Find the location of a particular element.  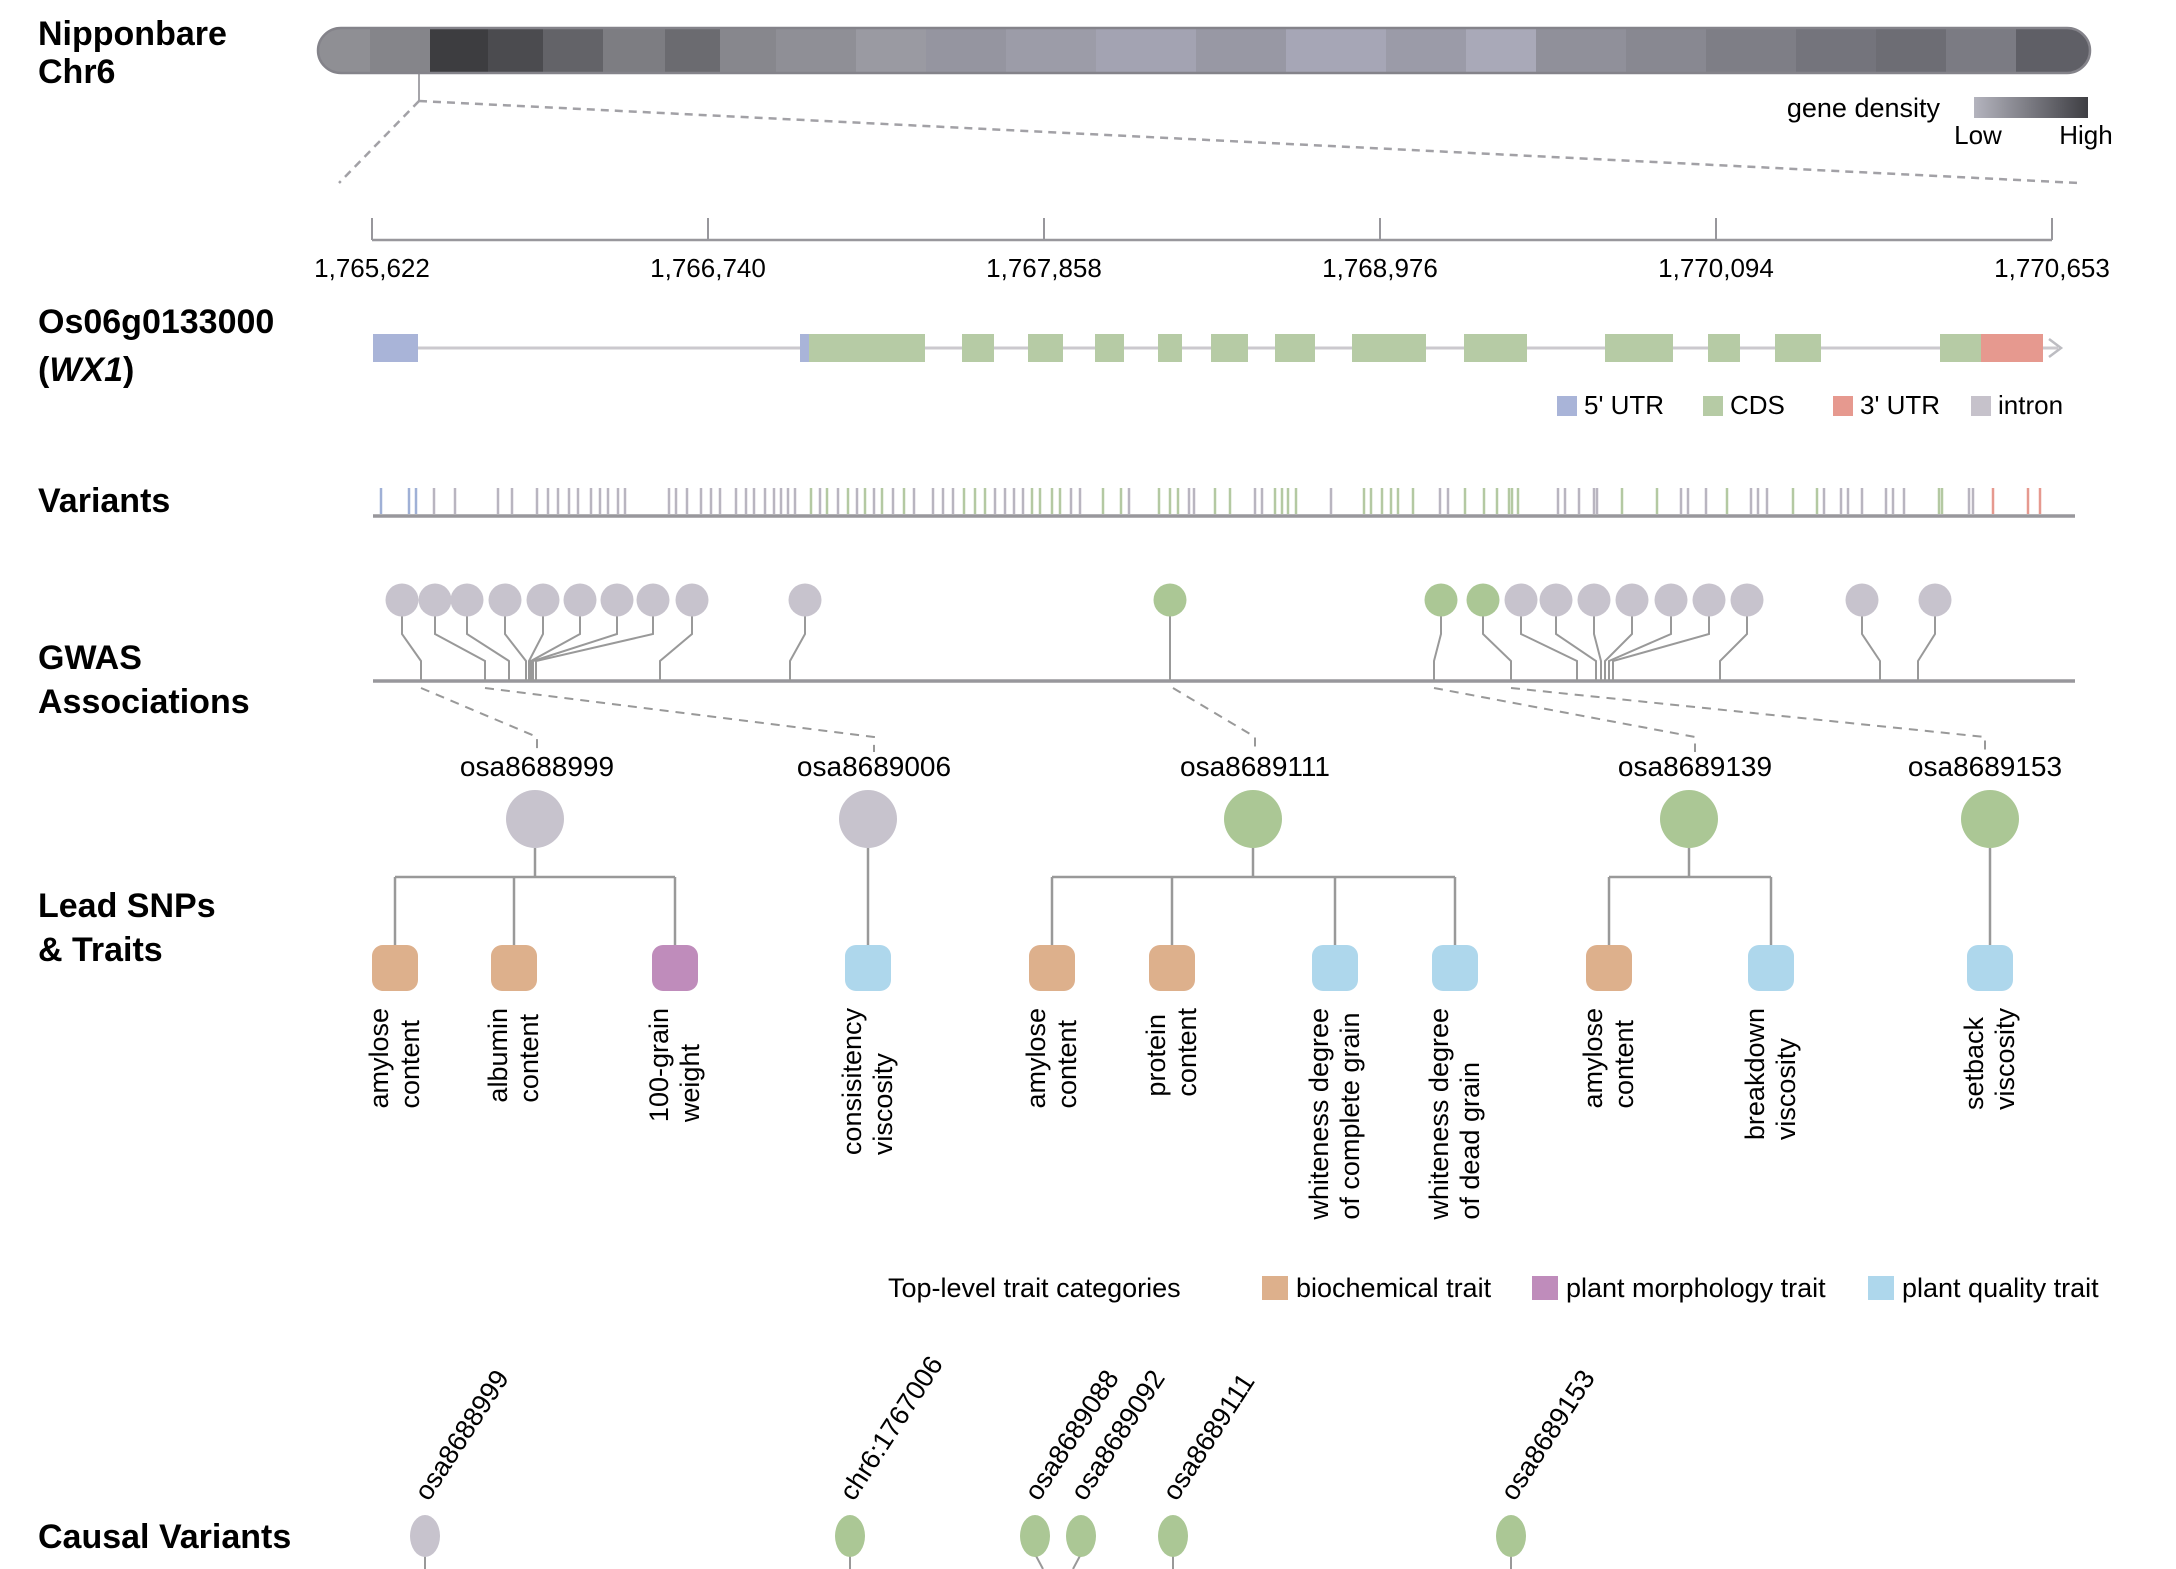

lead-snp-id-label: osa8689153 is located at coordinates (1985, 766).